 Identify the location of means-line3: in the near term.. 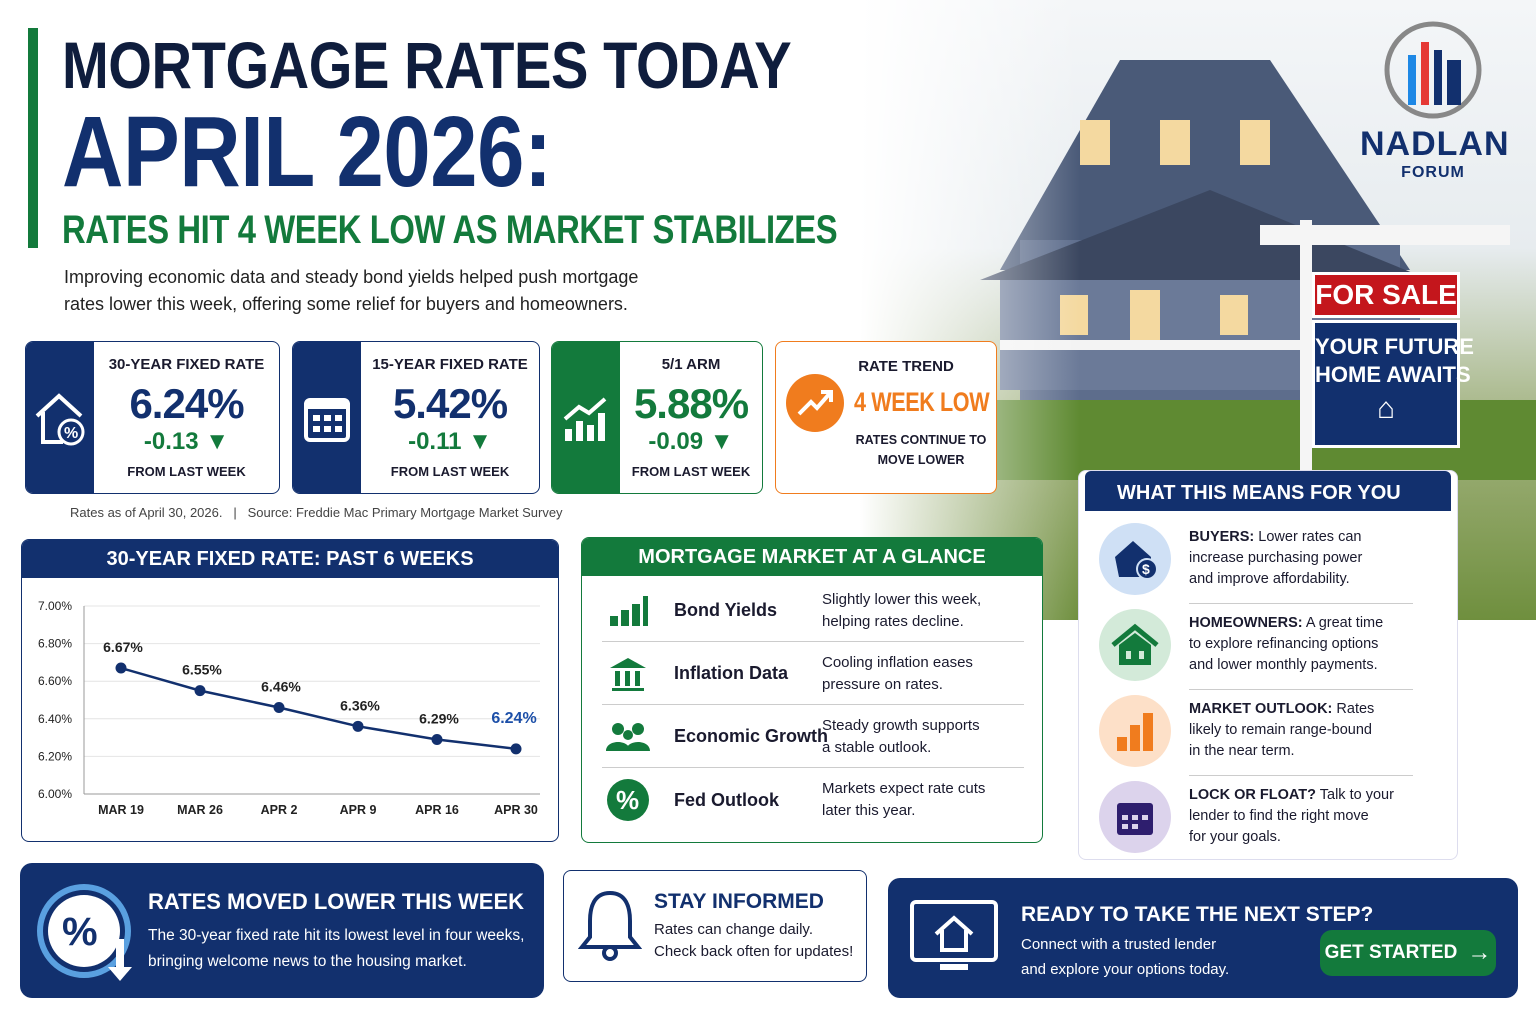
(1242, 751).